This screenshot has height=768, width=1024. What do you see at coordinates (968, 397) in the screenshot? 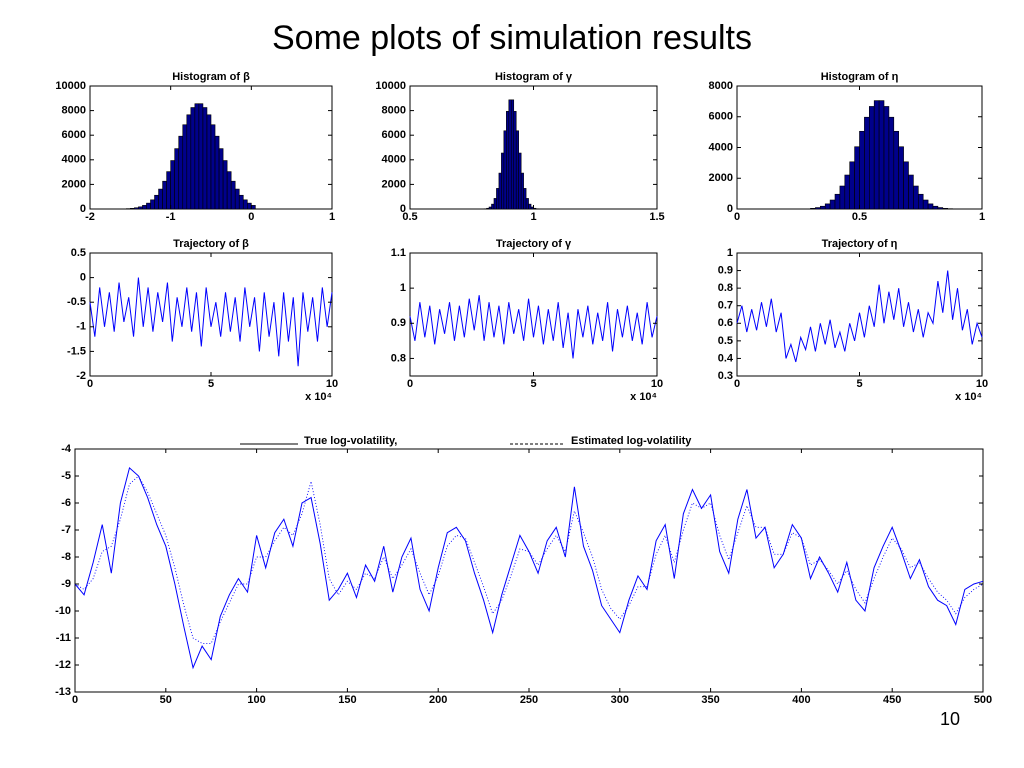
I see `x-scale-label: x 10⁴` at bounding box center [968, 397].